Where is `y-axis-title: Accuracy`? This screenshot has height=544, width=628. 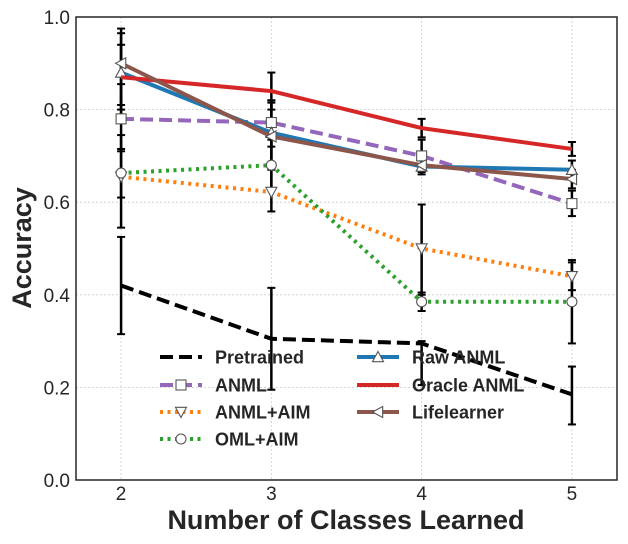 y-axis-title: Accuracy is located at coordinates (22, 248).